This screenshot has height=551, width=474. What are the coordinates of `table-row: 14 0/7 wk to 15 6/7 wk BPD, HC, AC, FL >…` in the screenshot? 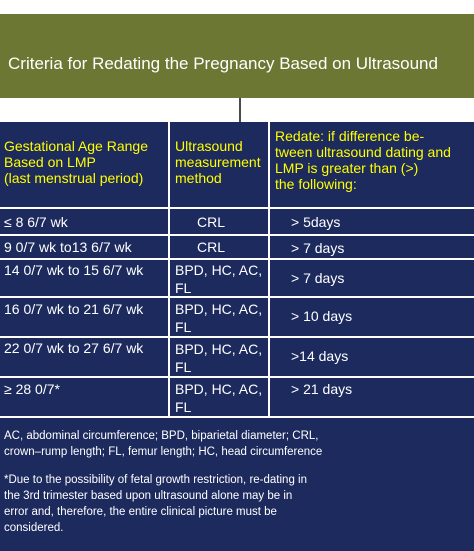 It's located at (237, 278).